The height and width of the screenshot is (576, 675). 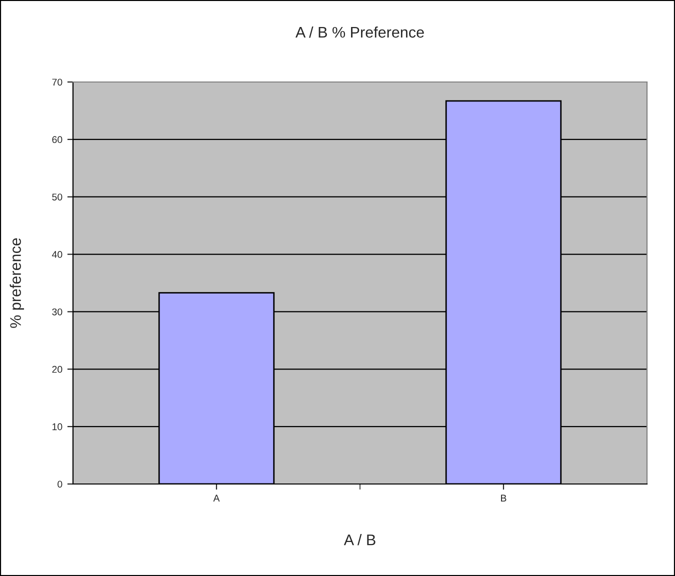 What do you see at coordinates (216, 498) in the screenshot?
I see `x-tick-label: A` at bounding box center [216, 498].